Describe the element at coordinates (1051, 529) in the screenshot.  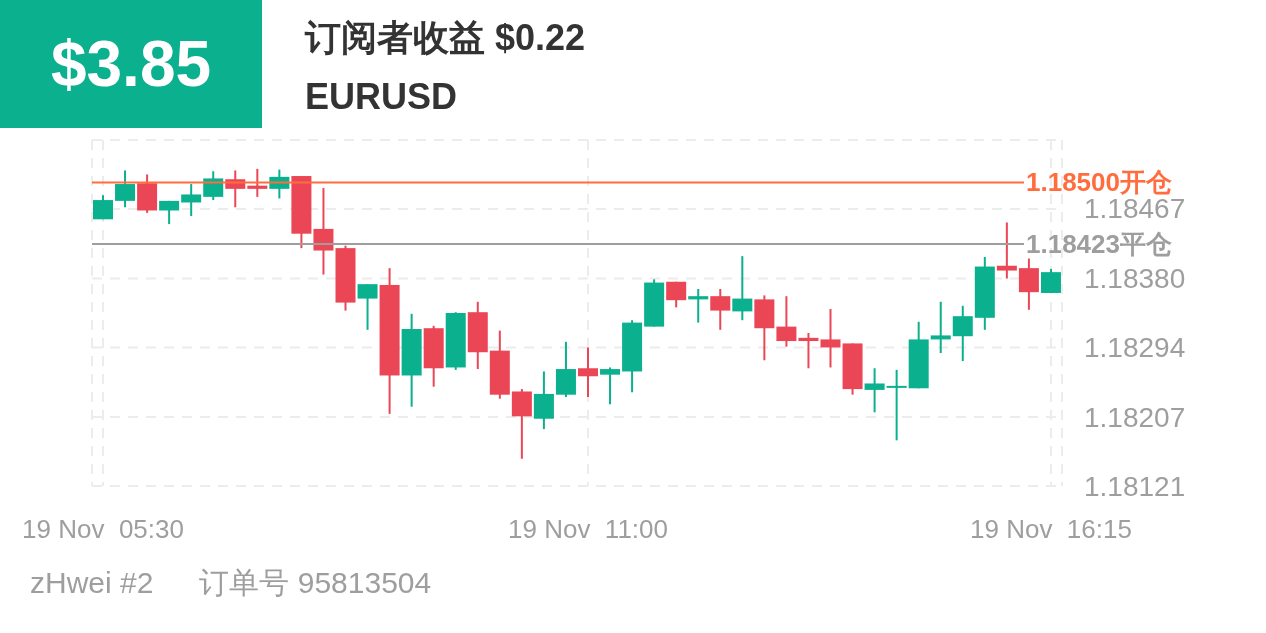
I see `x-tick-label: 19 Nov 16:15` at that location.